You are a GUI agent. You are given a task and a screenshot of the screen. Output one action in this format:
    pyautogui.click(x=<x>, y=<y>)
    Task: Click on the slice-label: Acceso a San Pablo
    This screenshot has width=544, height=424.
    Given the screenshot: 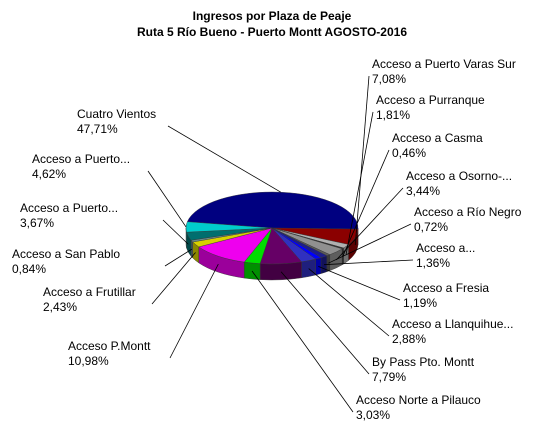 What is the action you would take?
    pyautogui.click(x=66, y=254)
    